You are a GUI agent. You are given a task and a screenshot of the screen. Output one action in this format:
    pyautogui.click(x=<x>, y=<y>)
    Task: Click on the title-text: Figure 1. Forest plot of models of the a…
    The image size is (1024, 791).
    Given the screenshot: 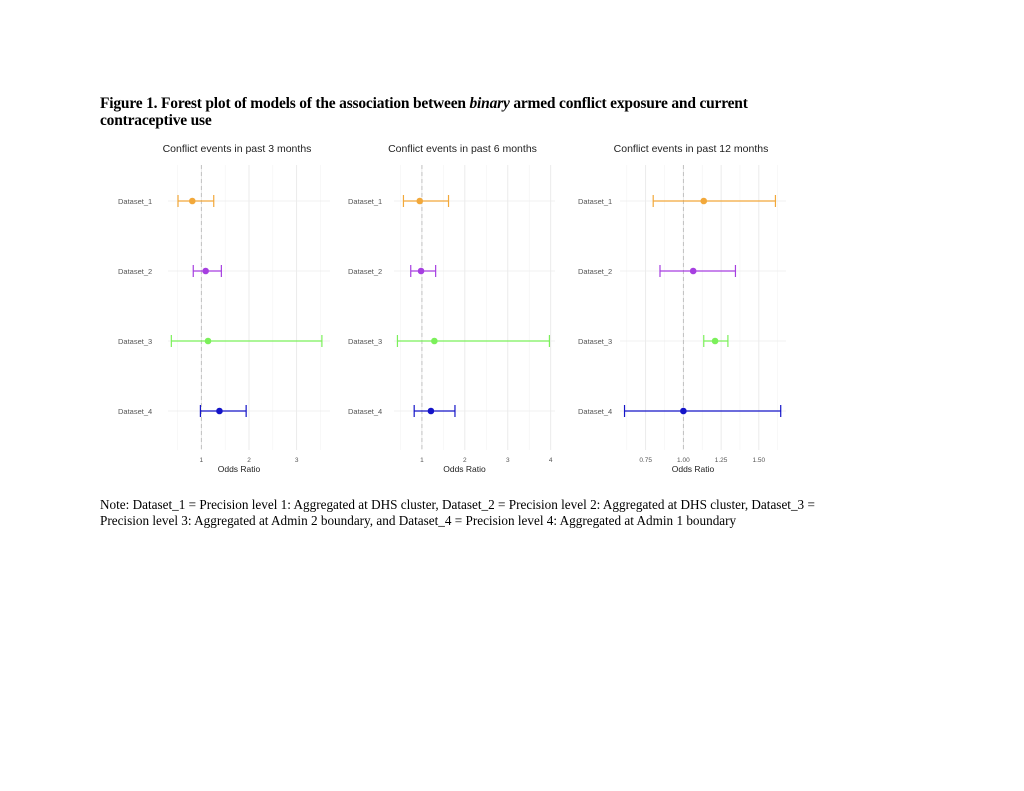 What is the action you would take?
    pyautogui.click(x=285, y=103)
    